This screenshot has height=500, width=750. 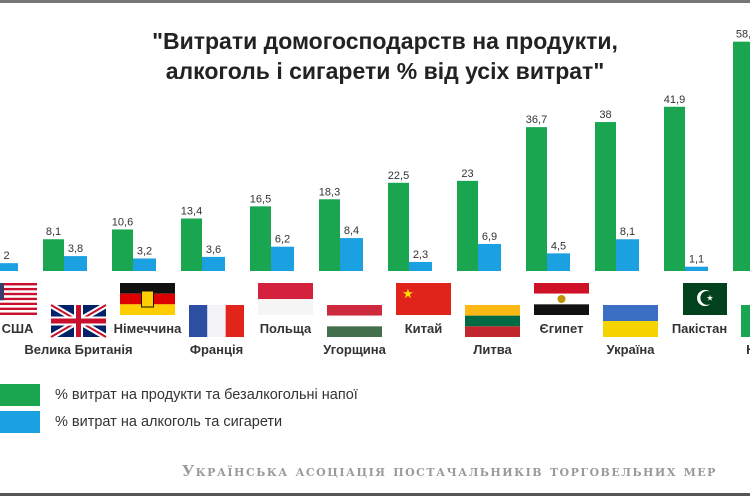 What do you see at coordinates (282, 240) in the screenshot?
I see `data-label: 6,2` at bounding box center [282, 240].